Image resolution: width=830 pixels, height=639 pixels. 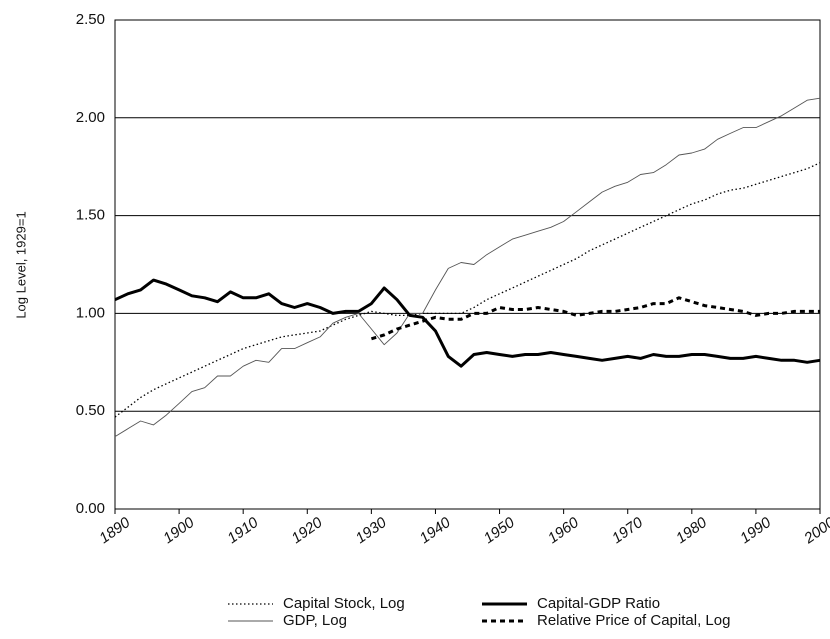 I want to click on y-tick-label: 2.00, so click(x=90, y=117).